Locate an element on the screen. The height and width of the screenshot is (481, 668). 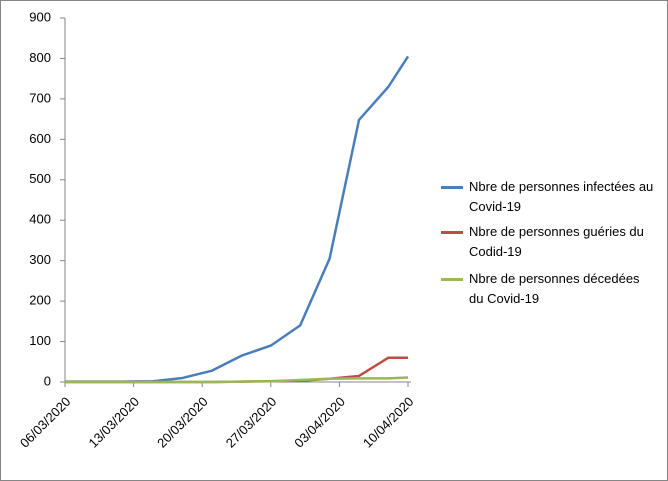
y-tick-label: 700 is located at coordinates (40, 97).